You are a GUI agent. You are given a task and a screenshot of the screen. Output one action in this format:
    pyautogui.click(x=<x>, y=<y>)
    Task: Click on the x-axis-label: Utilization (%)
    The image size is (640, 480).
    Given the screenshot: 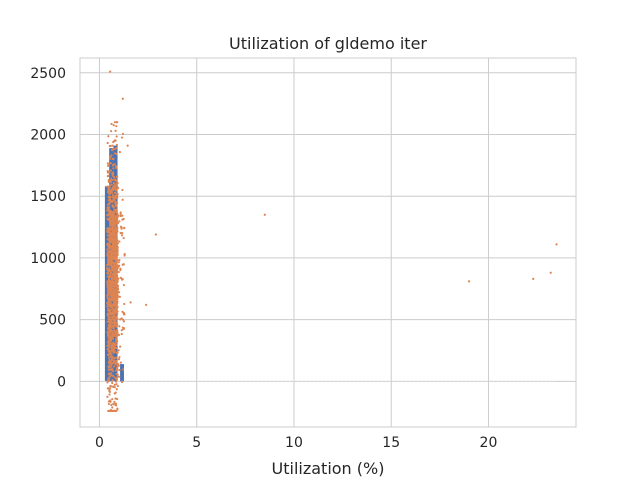 What is the action you would take?
    pyautogui.click(x=328, y=468)
    